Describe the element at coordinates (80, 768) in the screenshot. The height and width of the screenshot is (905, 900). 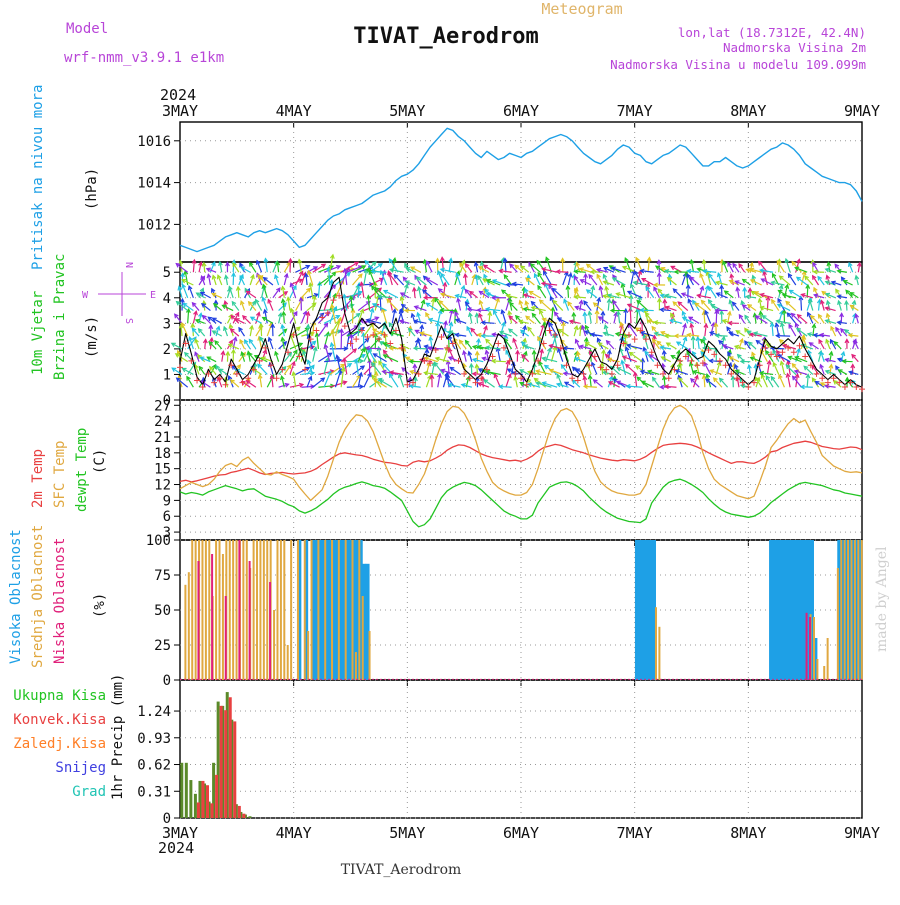
I see `precip-legend-item: Snijeg` at that location.